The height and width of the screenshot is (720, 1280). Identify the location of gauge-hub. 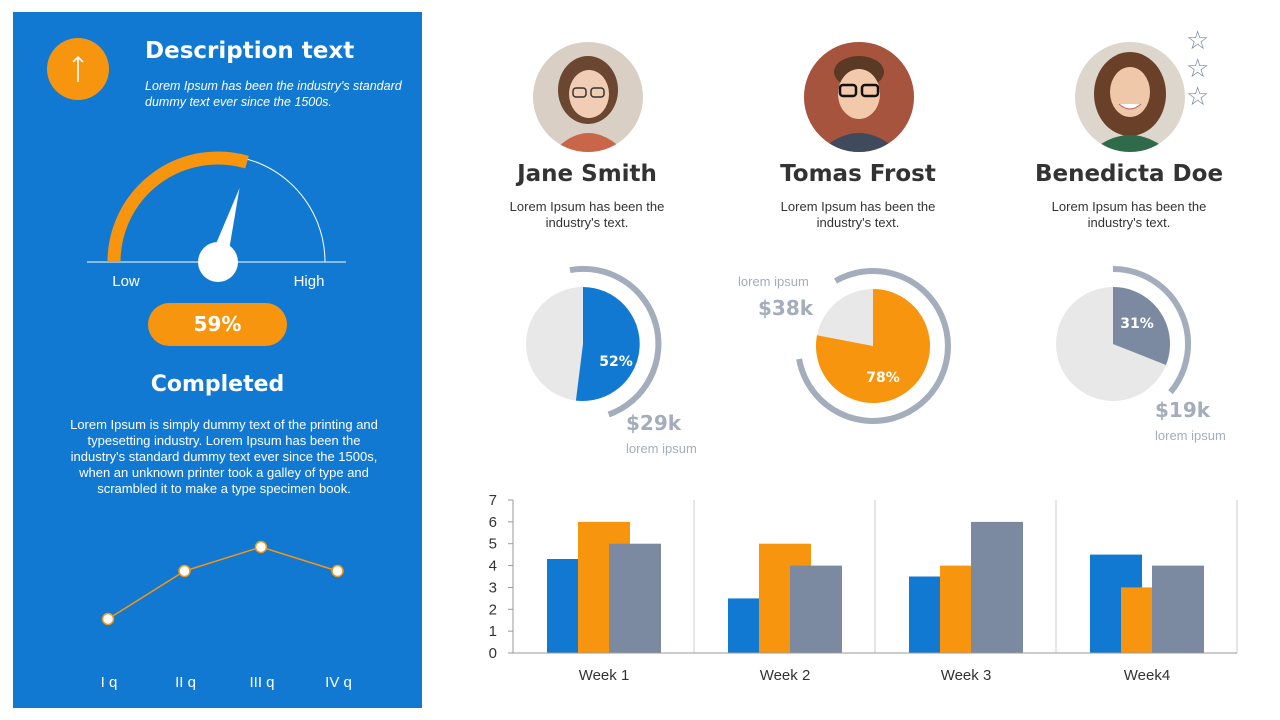
(218, 262).